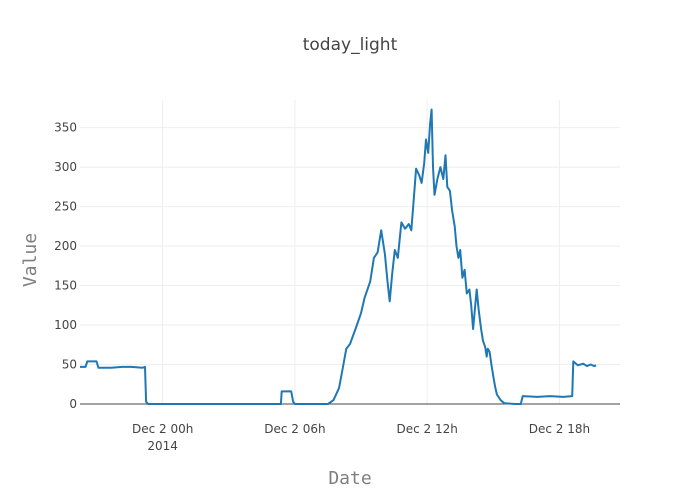 The width and height of the screenshot is (700, 500). What do you see at coordinates (69, 365) in the screenshot?
I see `y-tick-label: 50` at bounding box center [69, 365].